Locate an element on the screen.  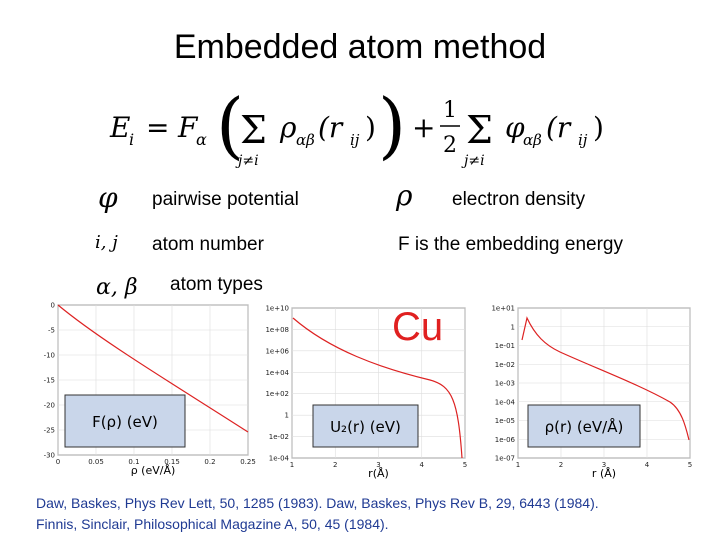
x-axis-label: ρ (eV/Å) is located at coordinates (153, 470).